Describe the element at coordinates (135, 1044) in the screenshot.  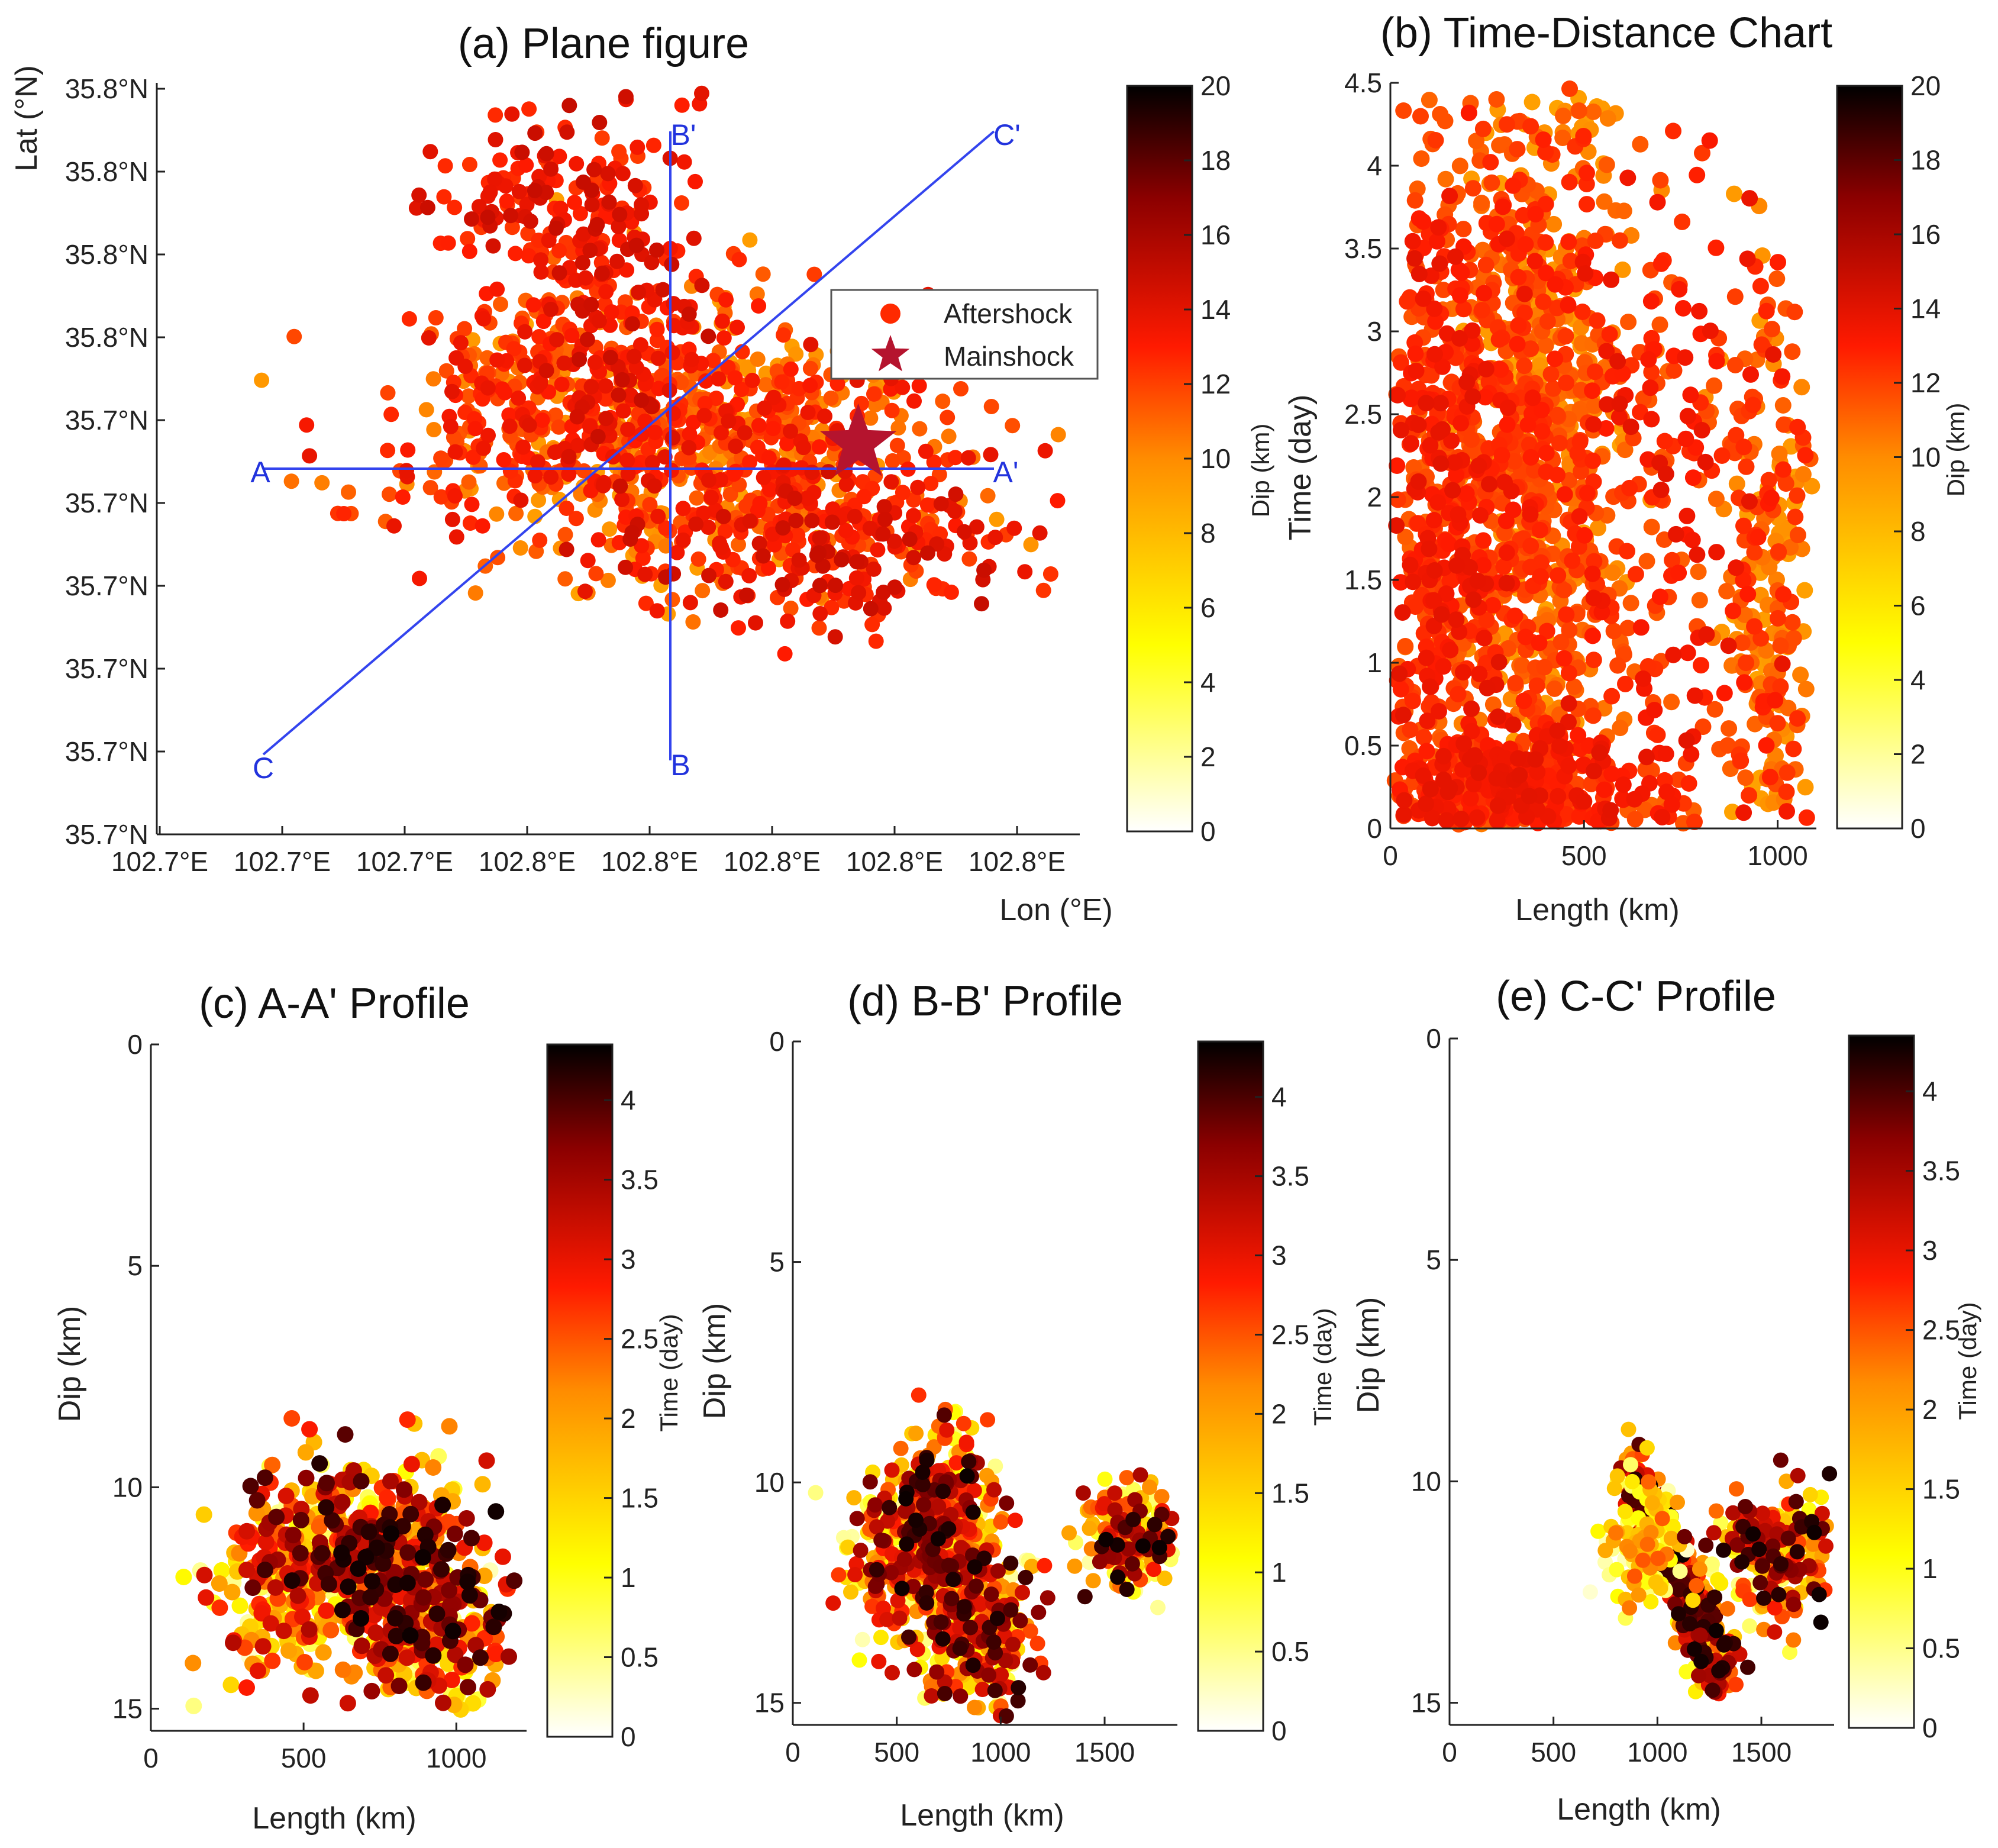
I see `y-tick-label: 0` at that location.